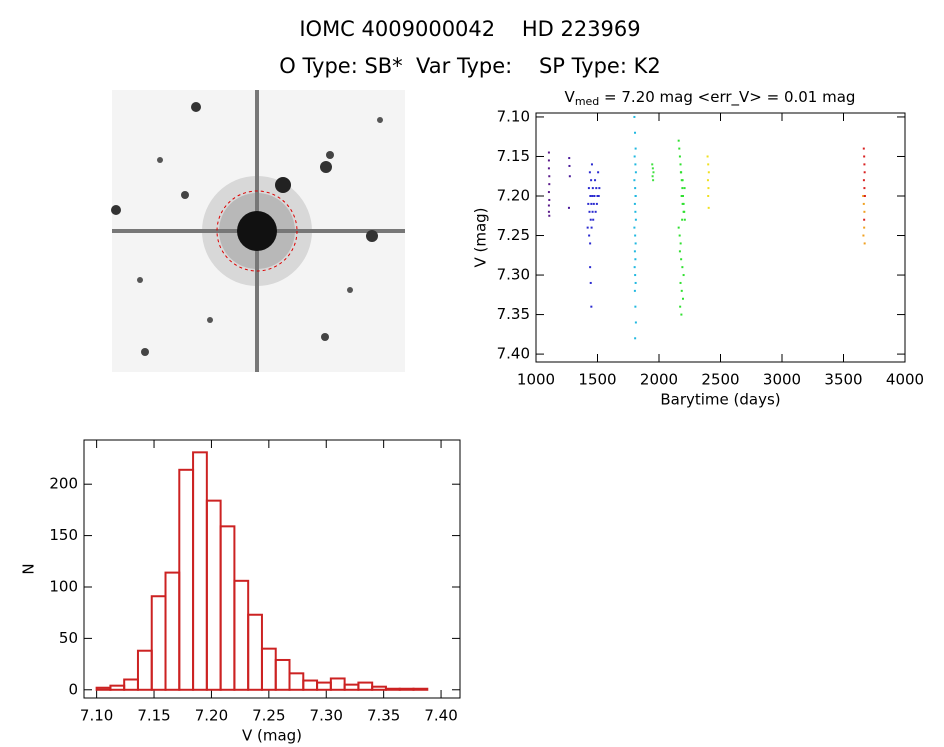  I want to click on y-tick-label: 7.35, so click(513, 314).